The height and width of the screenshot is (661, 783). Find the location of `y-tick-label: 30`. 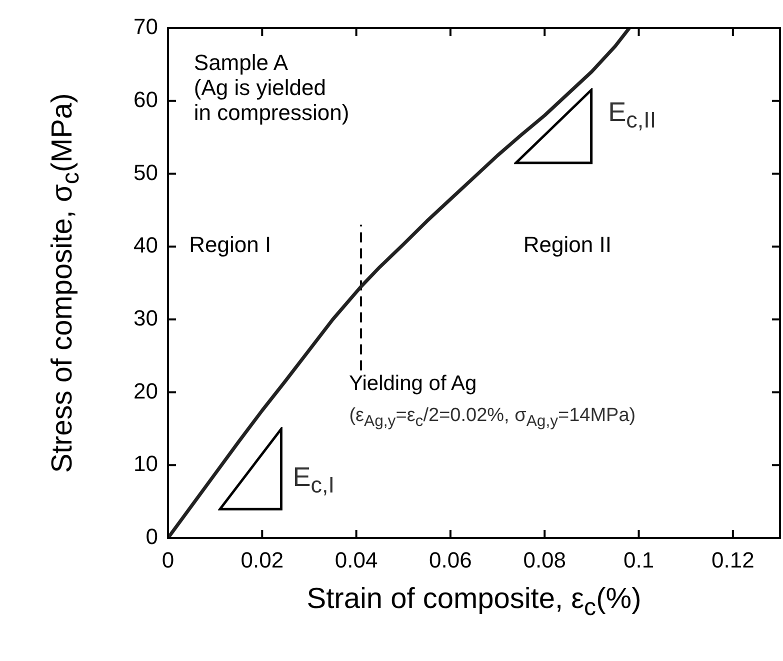

y-tick-label: 30 is located at coordinates (146, 317).